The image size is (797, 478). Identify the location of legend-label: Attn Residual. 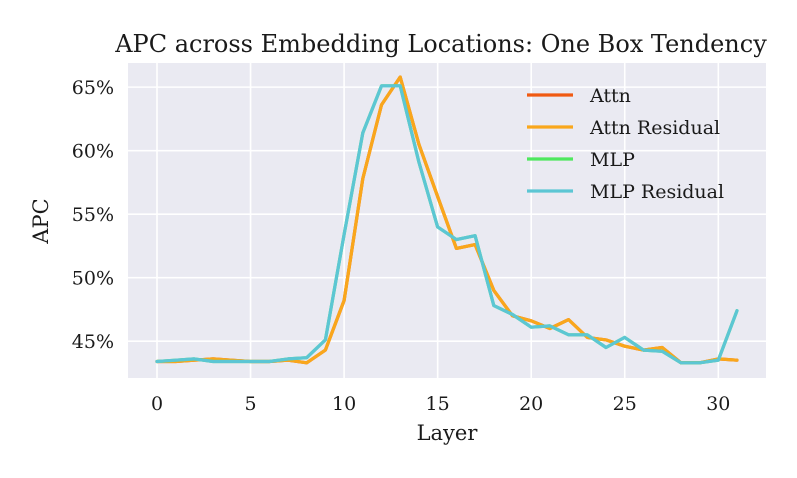
(654, 128).